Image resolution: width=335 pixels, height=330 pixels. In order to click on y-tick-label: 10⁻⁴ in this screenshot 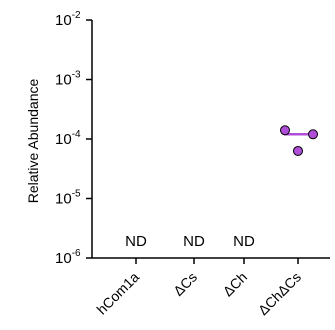, I will do `click(68, 138)`.